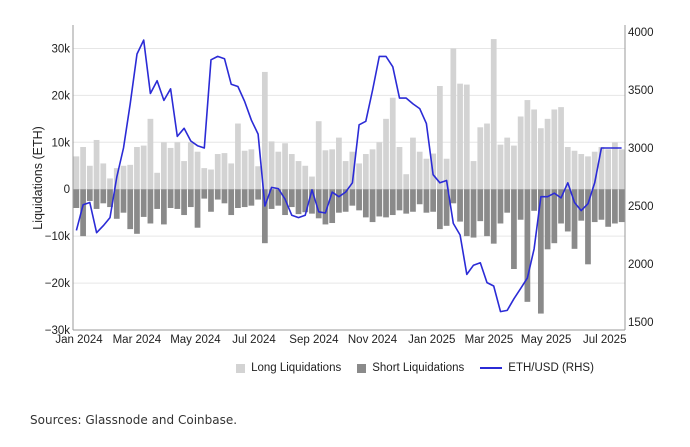 The height and width of the screenshot is (447, 690). Describe the element at coordinates (641, 33) in the screenshot. I see `right-tick-label: 4000` at that location.